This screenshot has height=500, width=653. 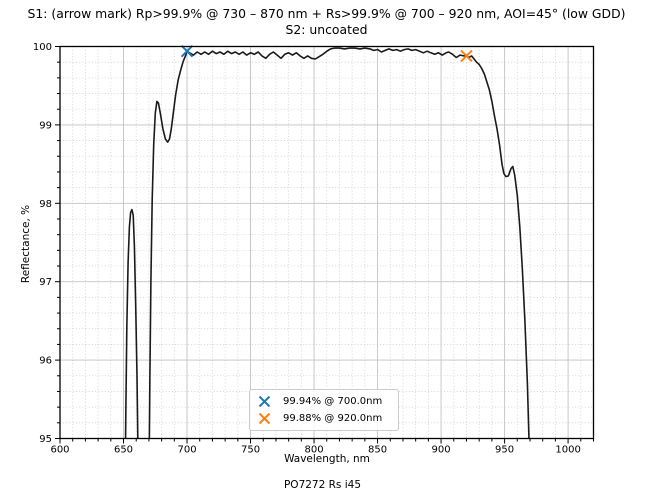 What do you see at coordinates (186, 450) in the screenshot?
I see `x-tick-label: 700` at bounding box center [186, 450].